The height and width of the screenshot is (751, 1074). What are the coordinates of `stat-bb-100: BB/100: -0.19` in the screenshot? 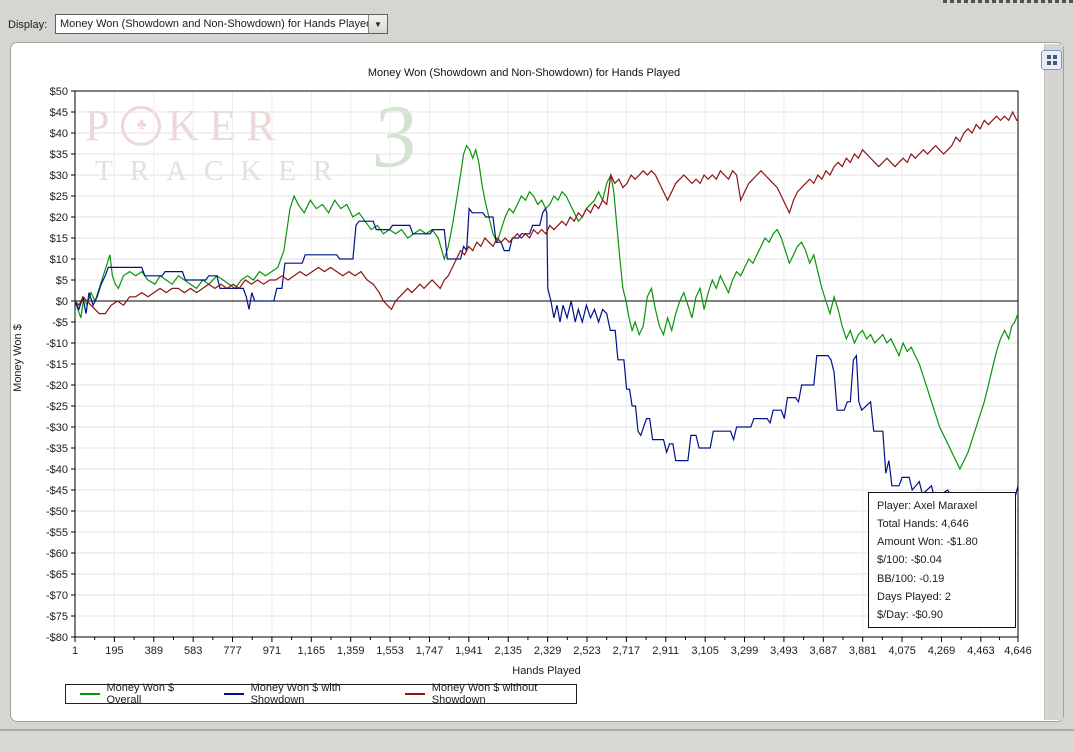 It's located at (911, 578).